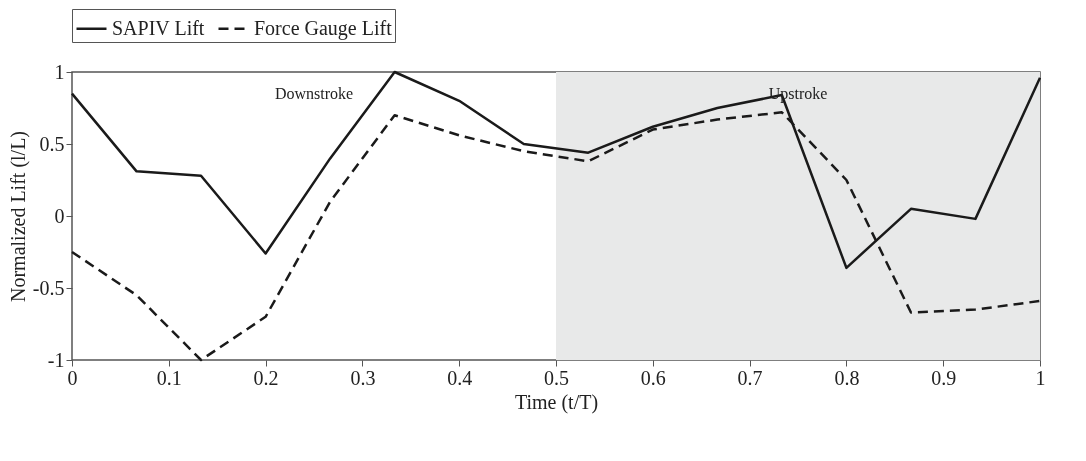 The width and height of the screenshot is (1086, 461). Describe the element at coordinates (944, 377) in the screenshot. I see `x-tick-label: 0.9` at that location.